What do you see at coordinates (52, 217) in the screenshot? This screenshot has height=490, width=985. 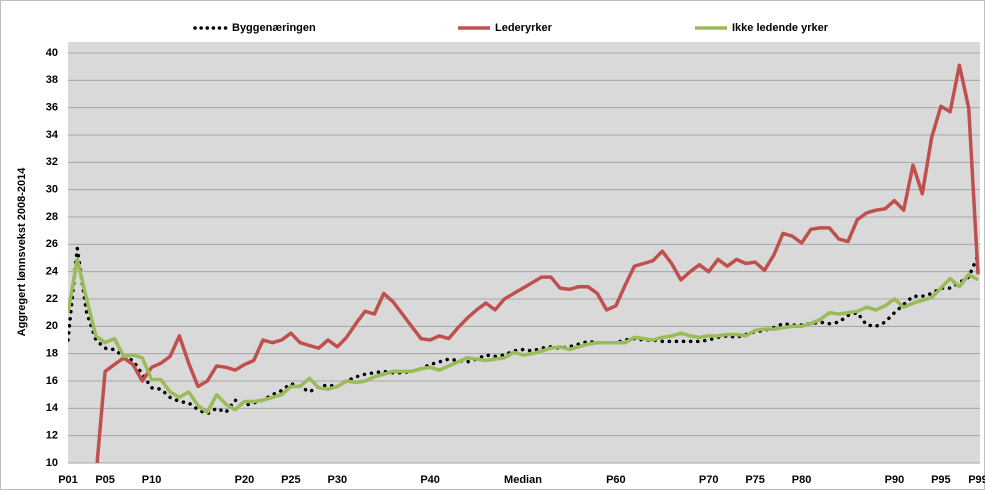 I see `y-tick-label: 28` at bounding box center [52, 217].